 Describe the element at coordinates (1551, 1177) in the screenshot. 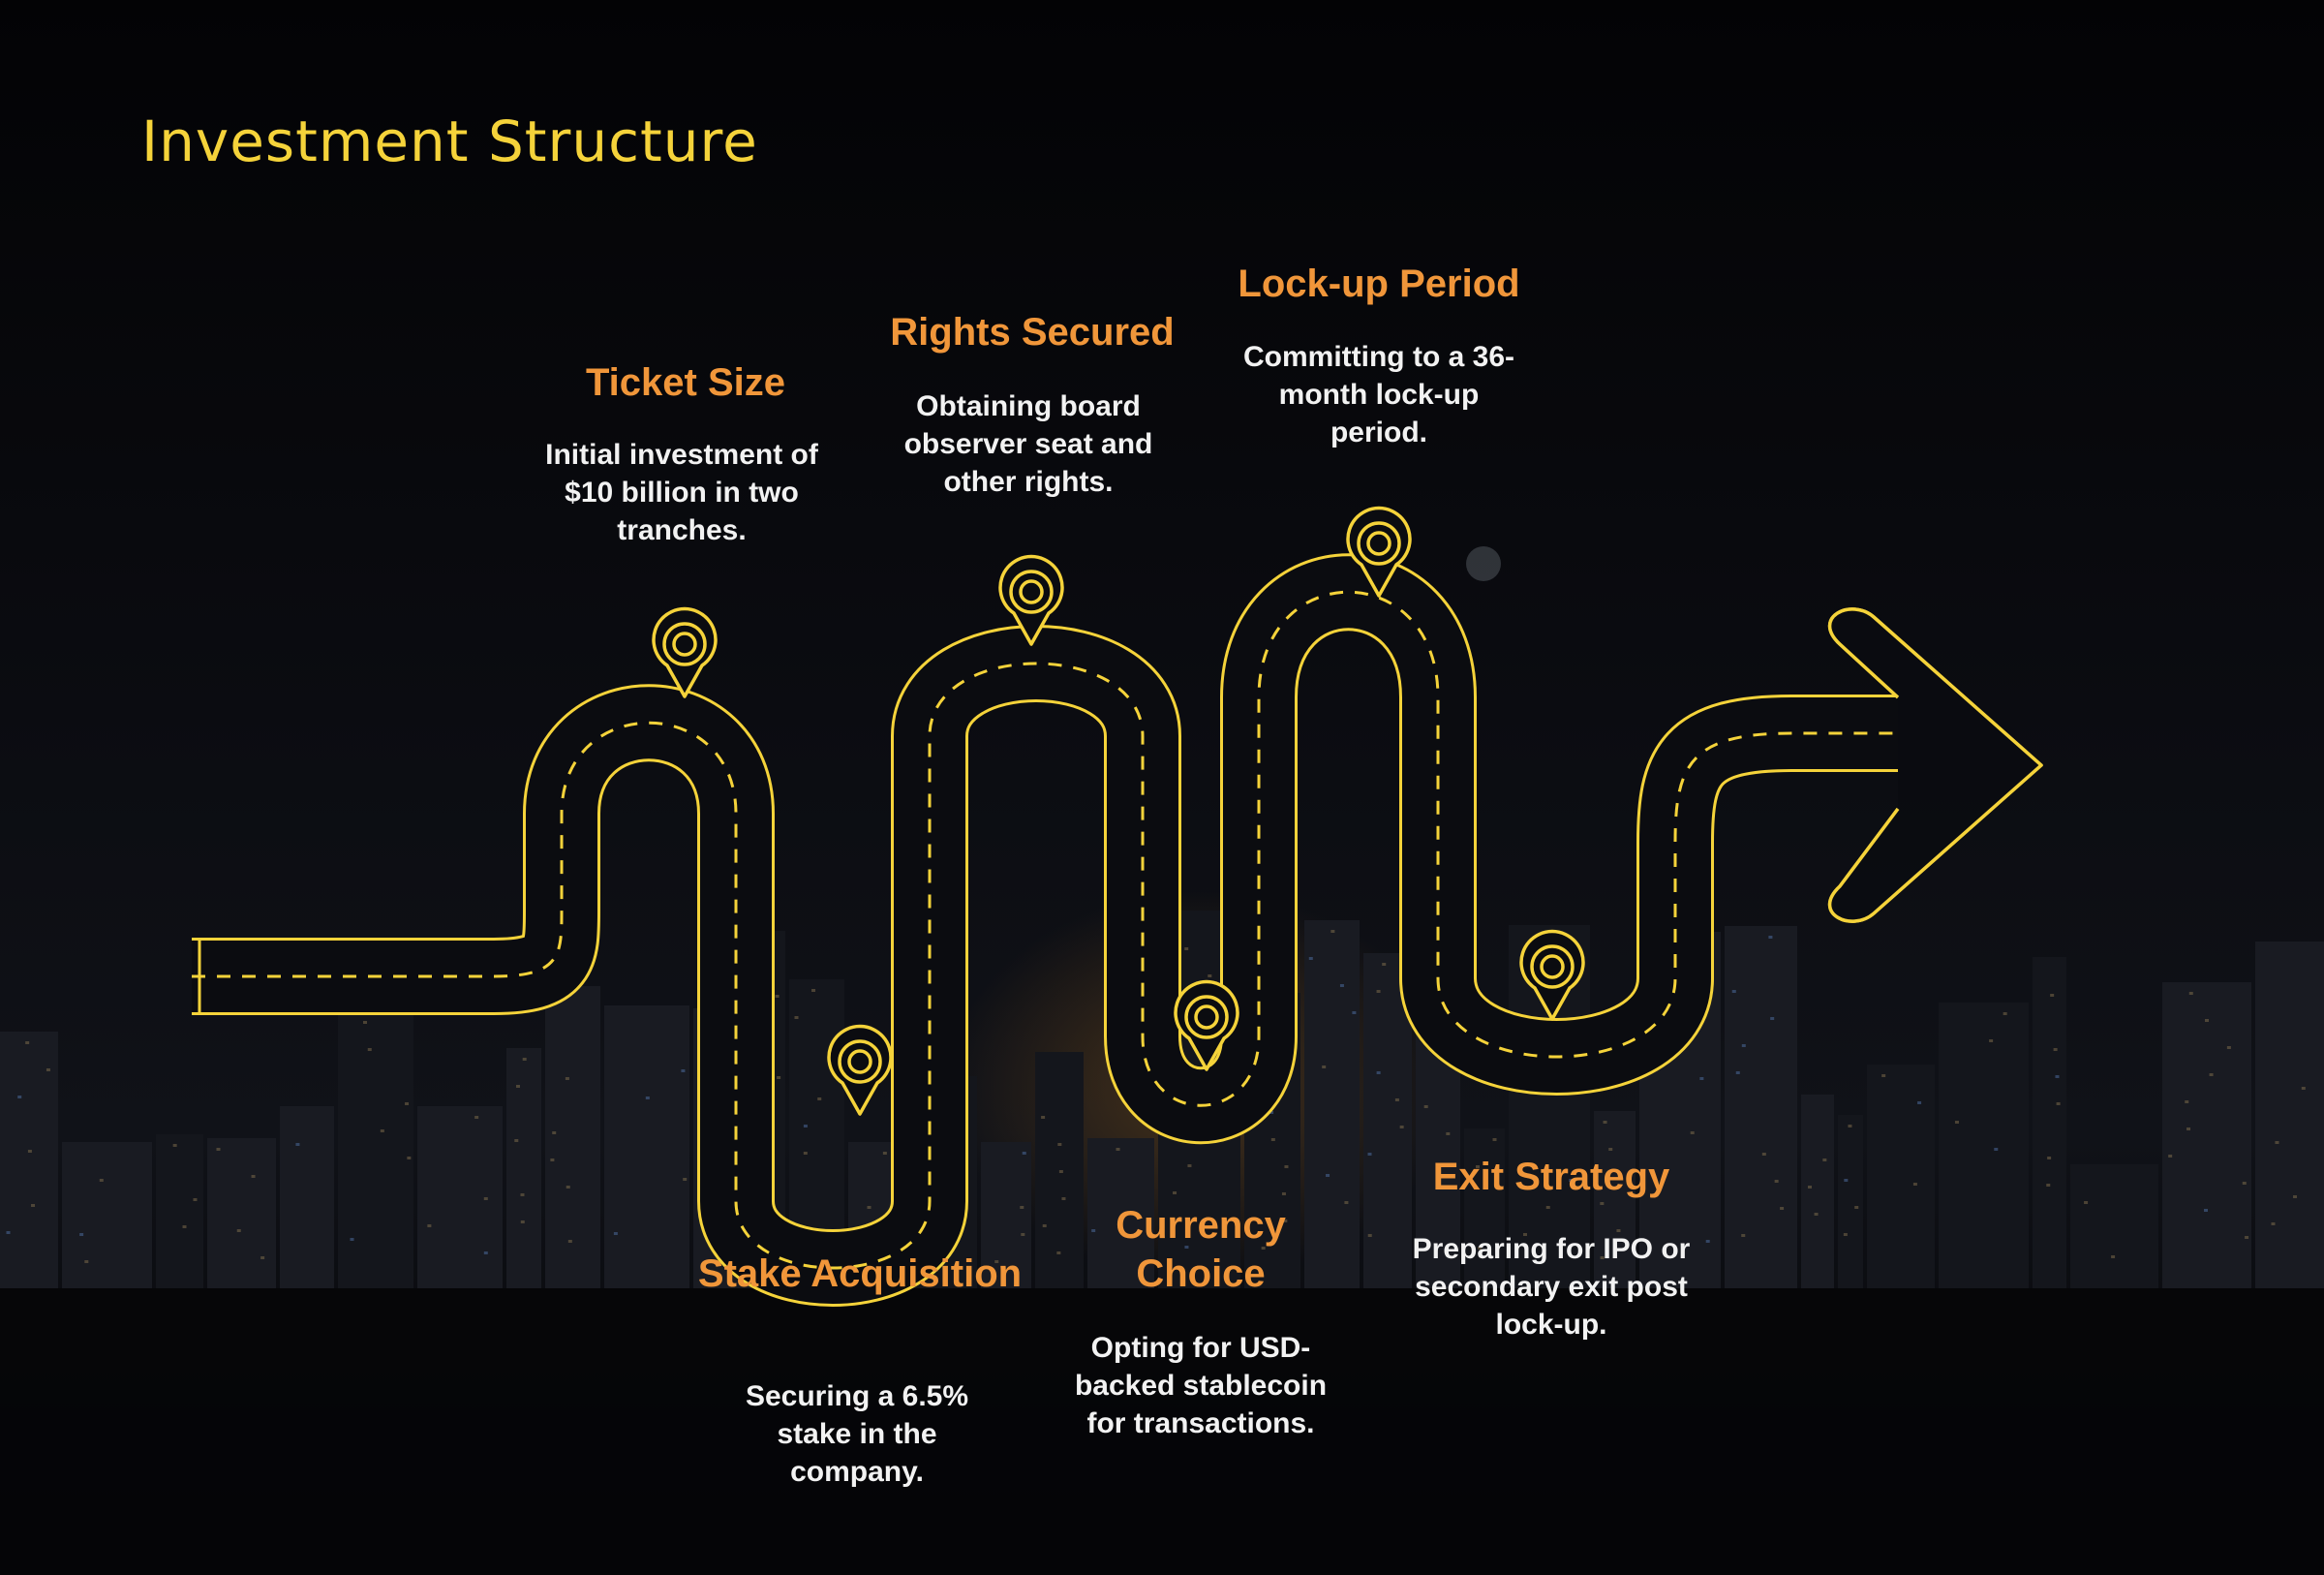

I see `step-title: Exit Strategy` at that location.